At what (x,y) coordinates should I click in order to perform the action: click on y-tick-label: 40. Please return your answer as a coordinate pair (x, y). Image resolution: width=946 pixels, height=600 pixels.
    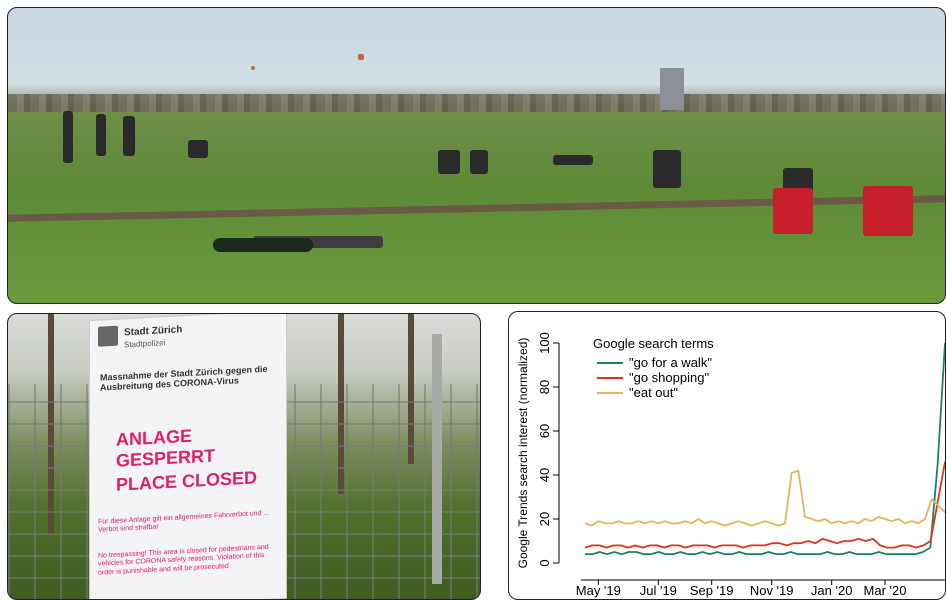
    Looking at the image, I should click on (544, 475).